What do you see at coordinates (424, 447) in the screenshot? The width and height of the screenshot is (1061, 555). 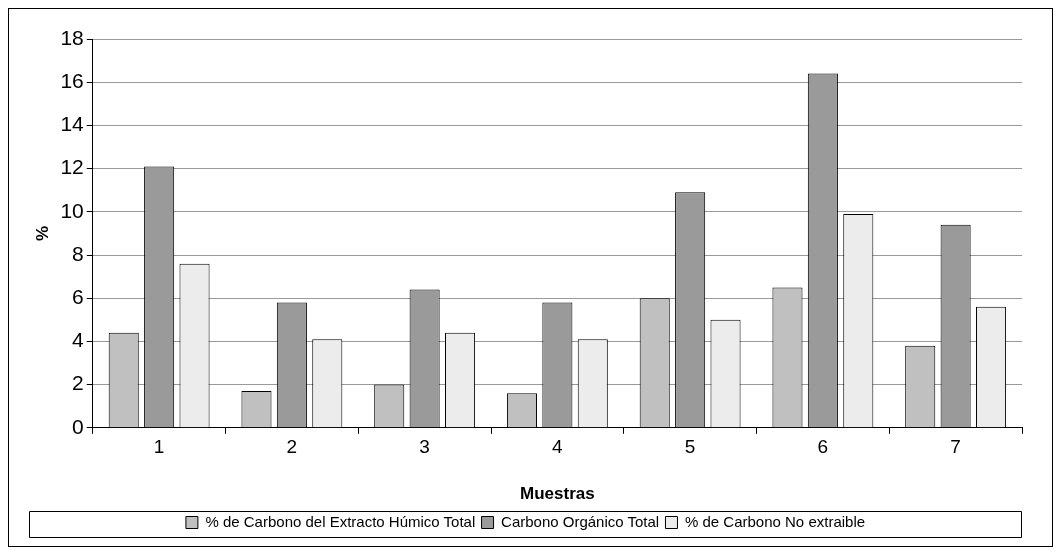 I see `x-tick-label: 3` at bounding box center [424, 447].